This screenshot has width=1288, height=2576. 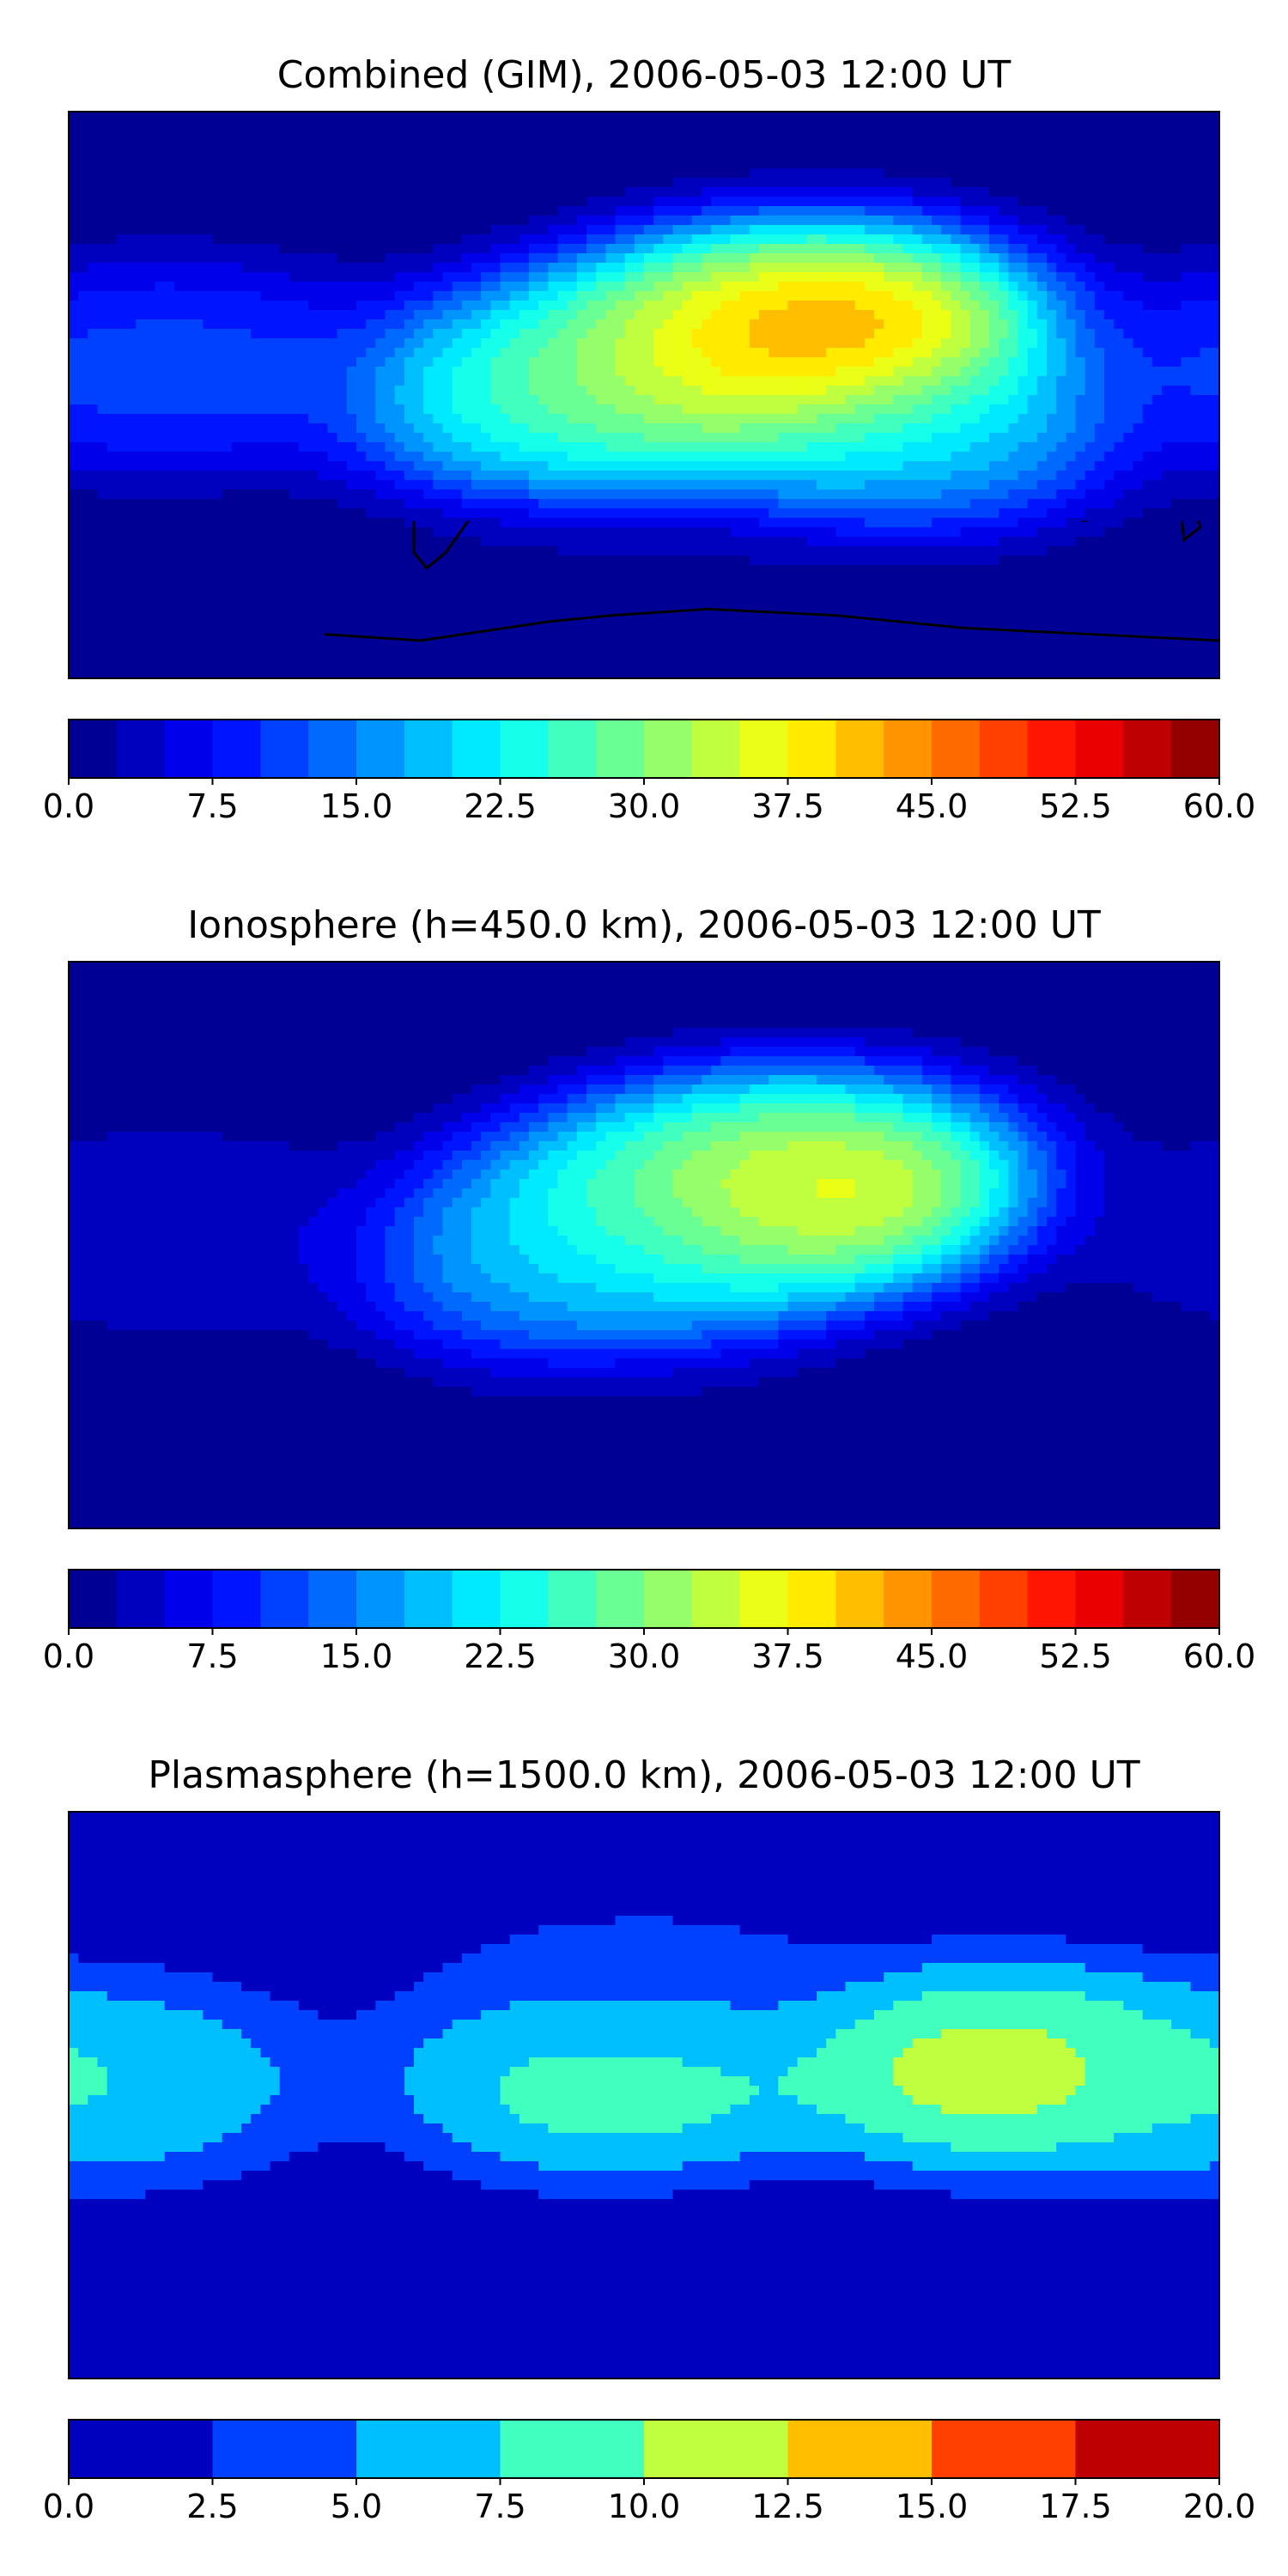 What do you see at coordinates (644, 2507) in the screenshot?
I see `colorbar-tick-label: 10.0` at bounding box center [644, 2507].